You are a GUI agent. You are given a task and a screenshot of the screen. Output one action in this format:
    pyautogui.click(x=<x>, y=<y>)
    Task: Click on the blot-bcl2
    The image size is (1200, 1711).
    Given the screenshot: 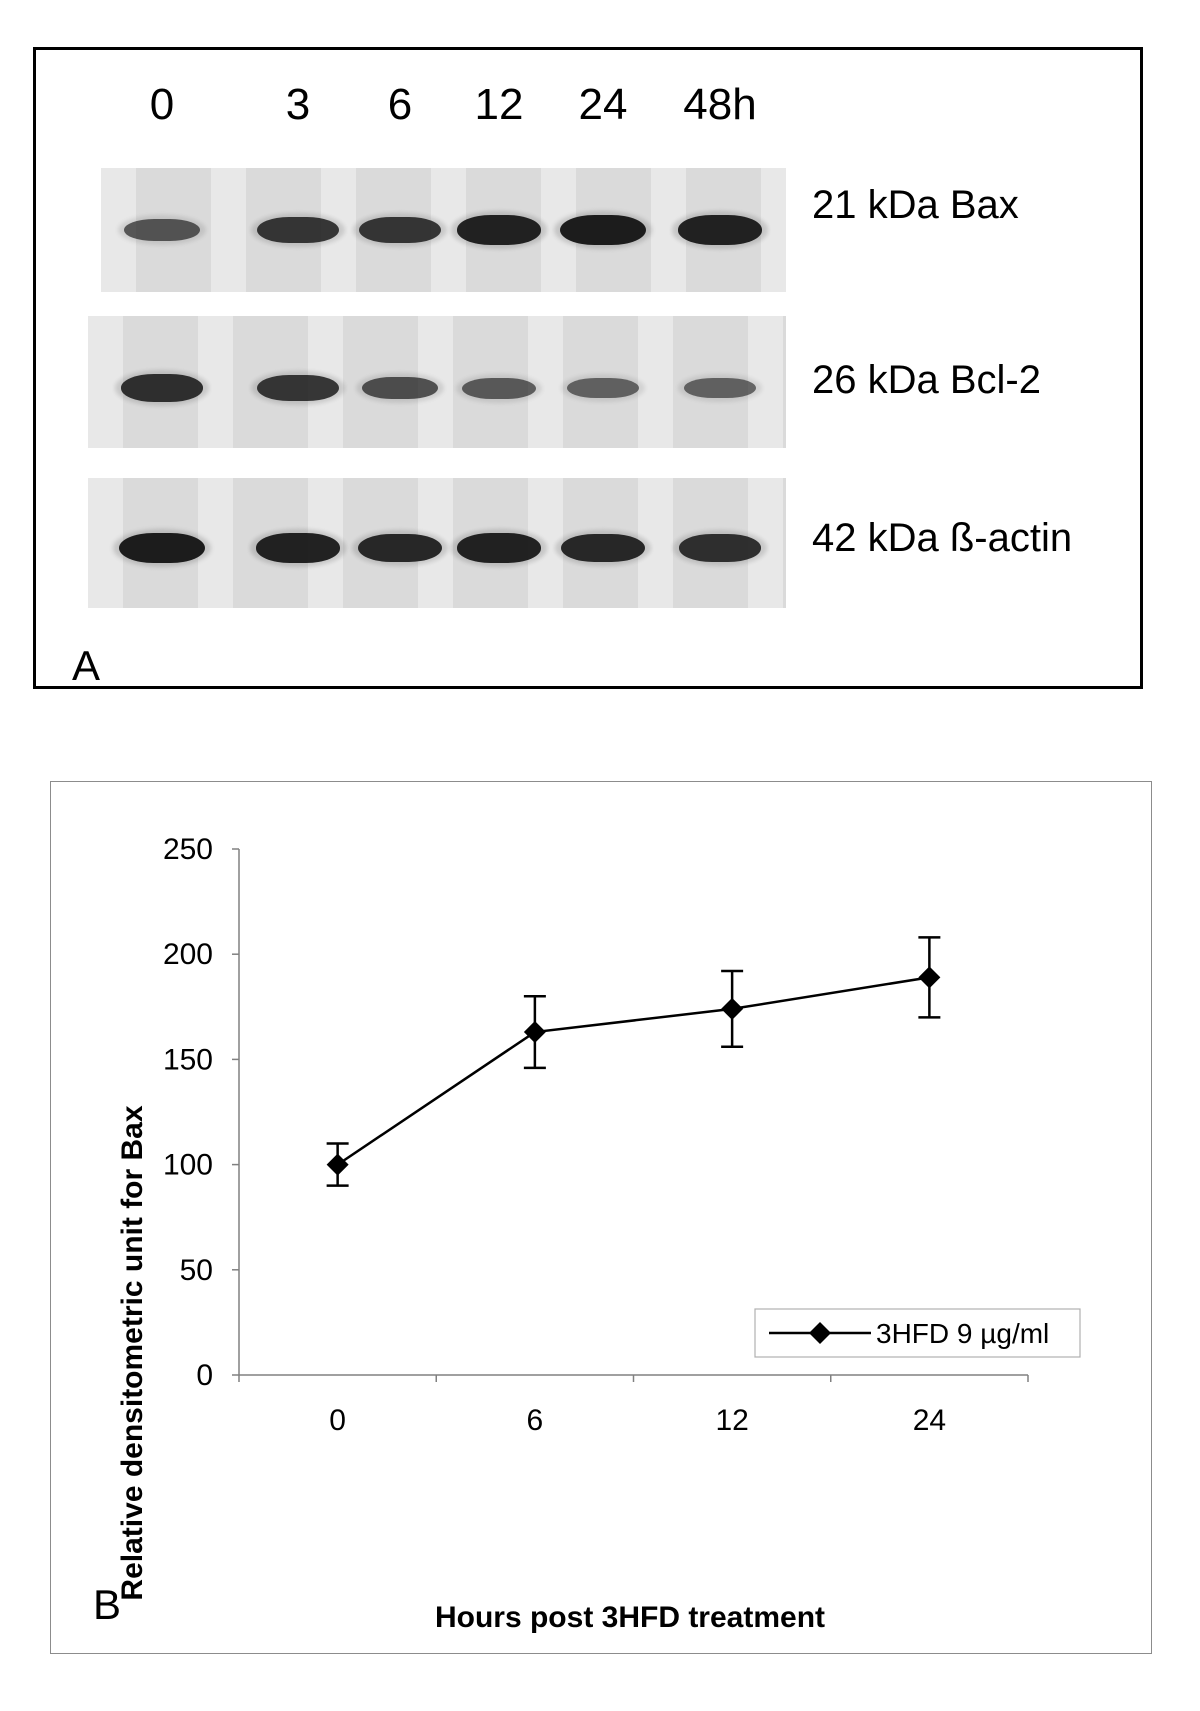 What is the action you would take?
    pyautogui.click(x=437, y=382)
    